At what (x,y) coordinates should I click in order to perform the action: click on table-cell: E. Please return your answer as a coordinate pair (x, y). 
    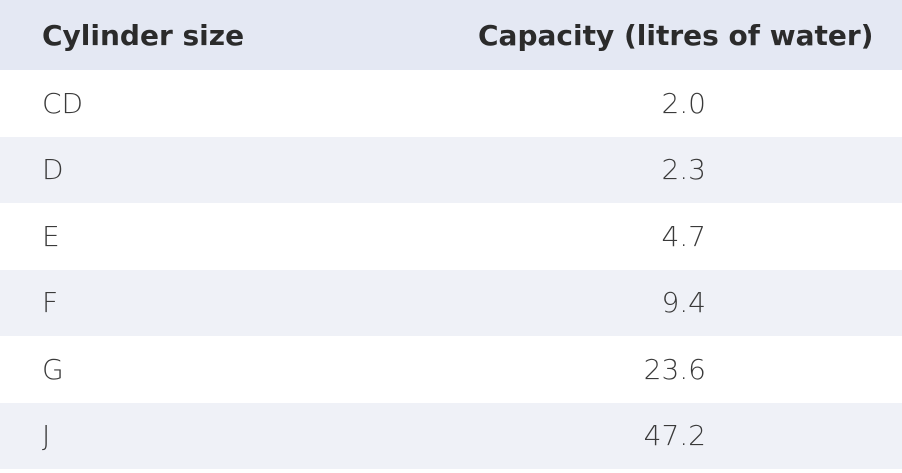
    Looking at the image, I should click on (51, 236).